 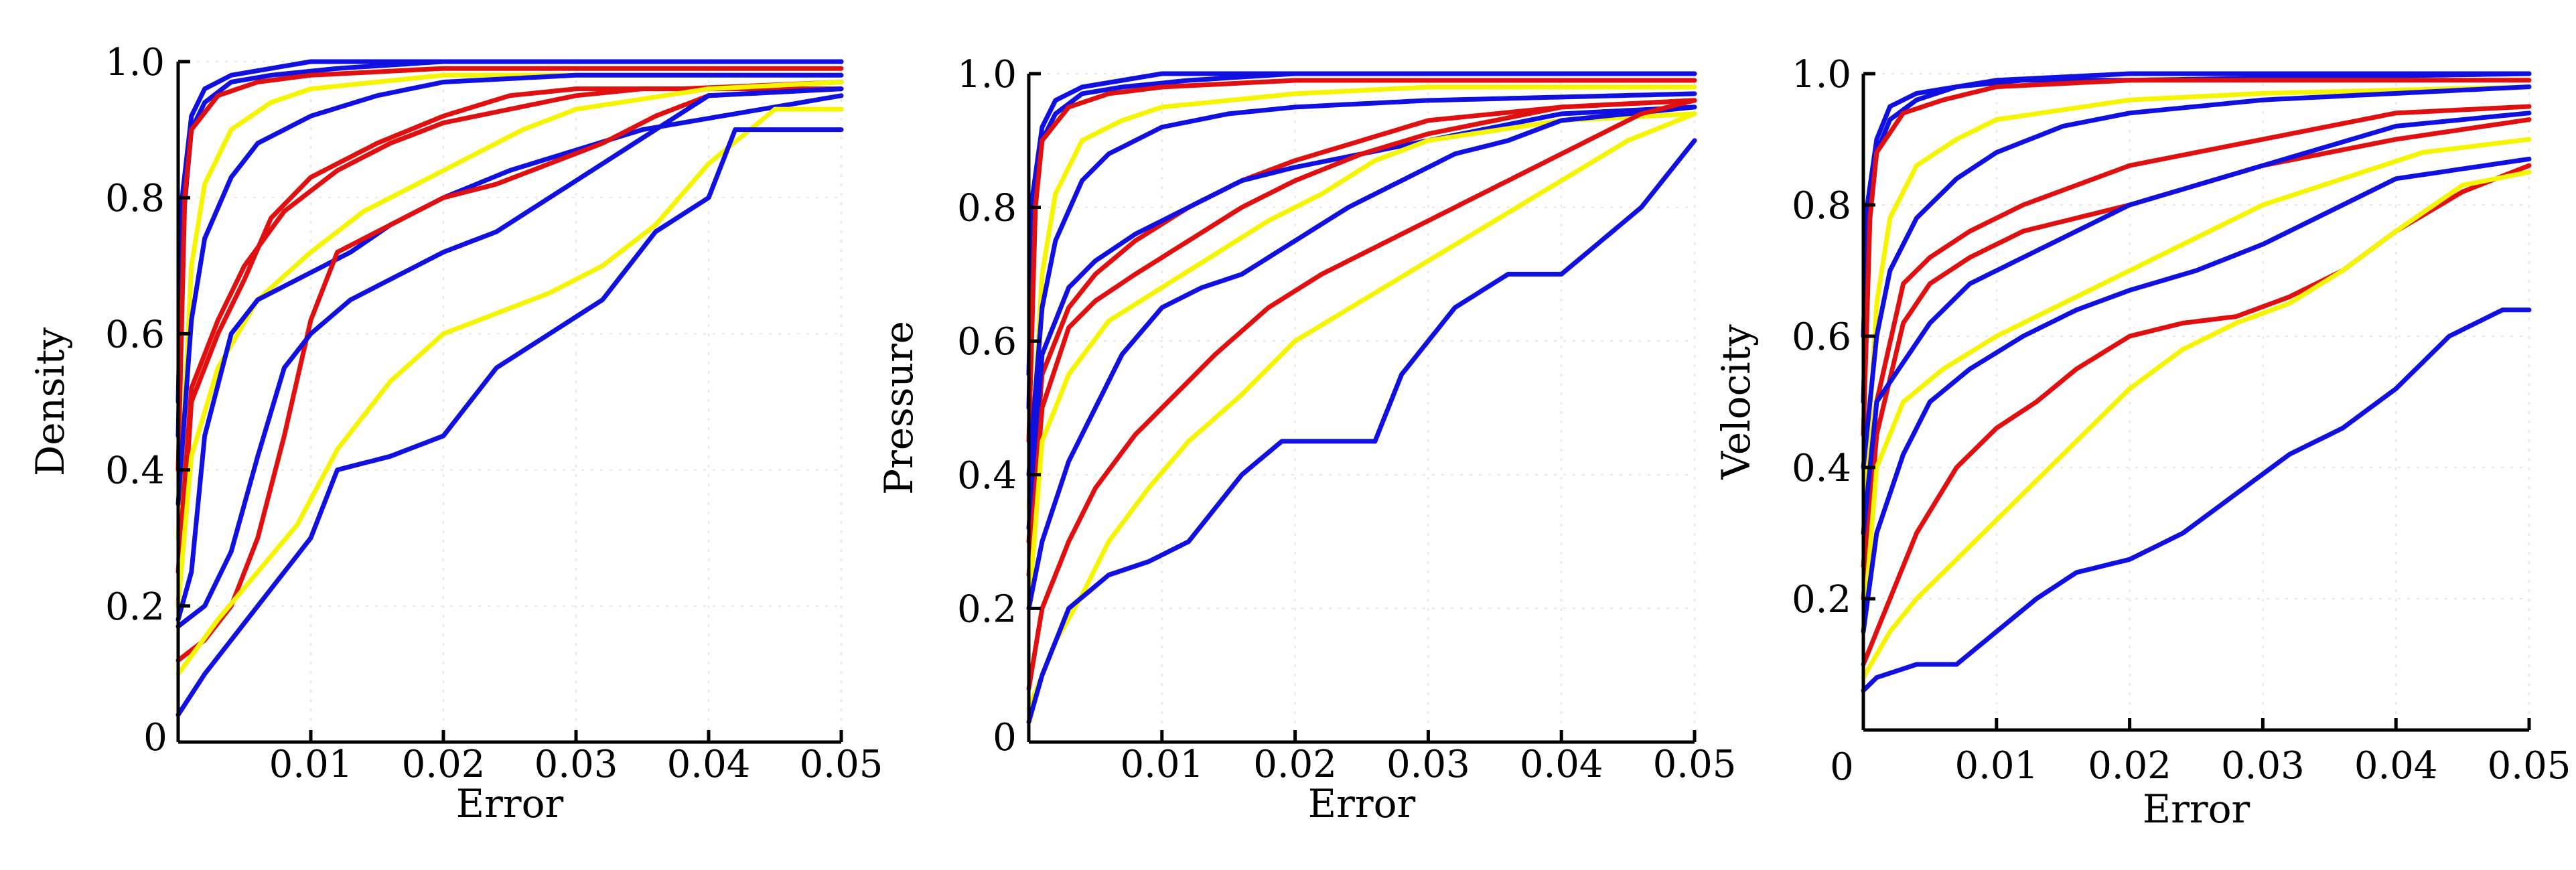 I want to click on y-axis-title: Velocity, so click(x=1736, y=402).